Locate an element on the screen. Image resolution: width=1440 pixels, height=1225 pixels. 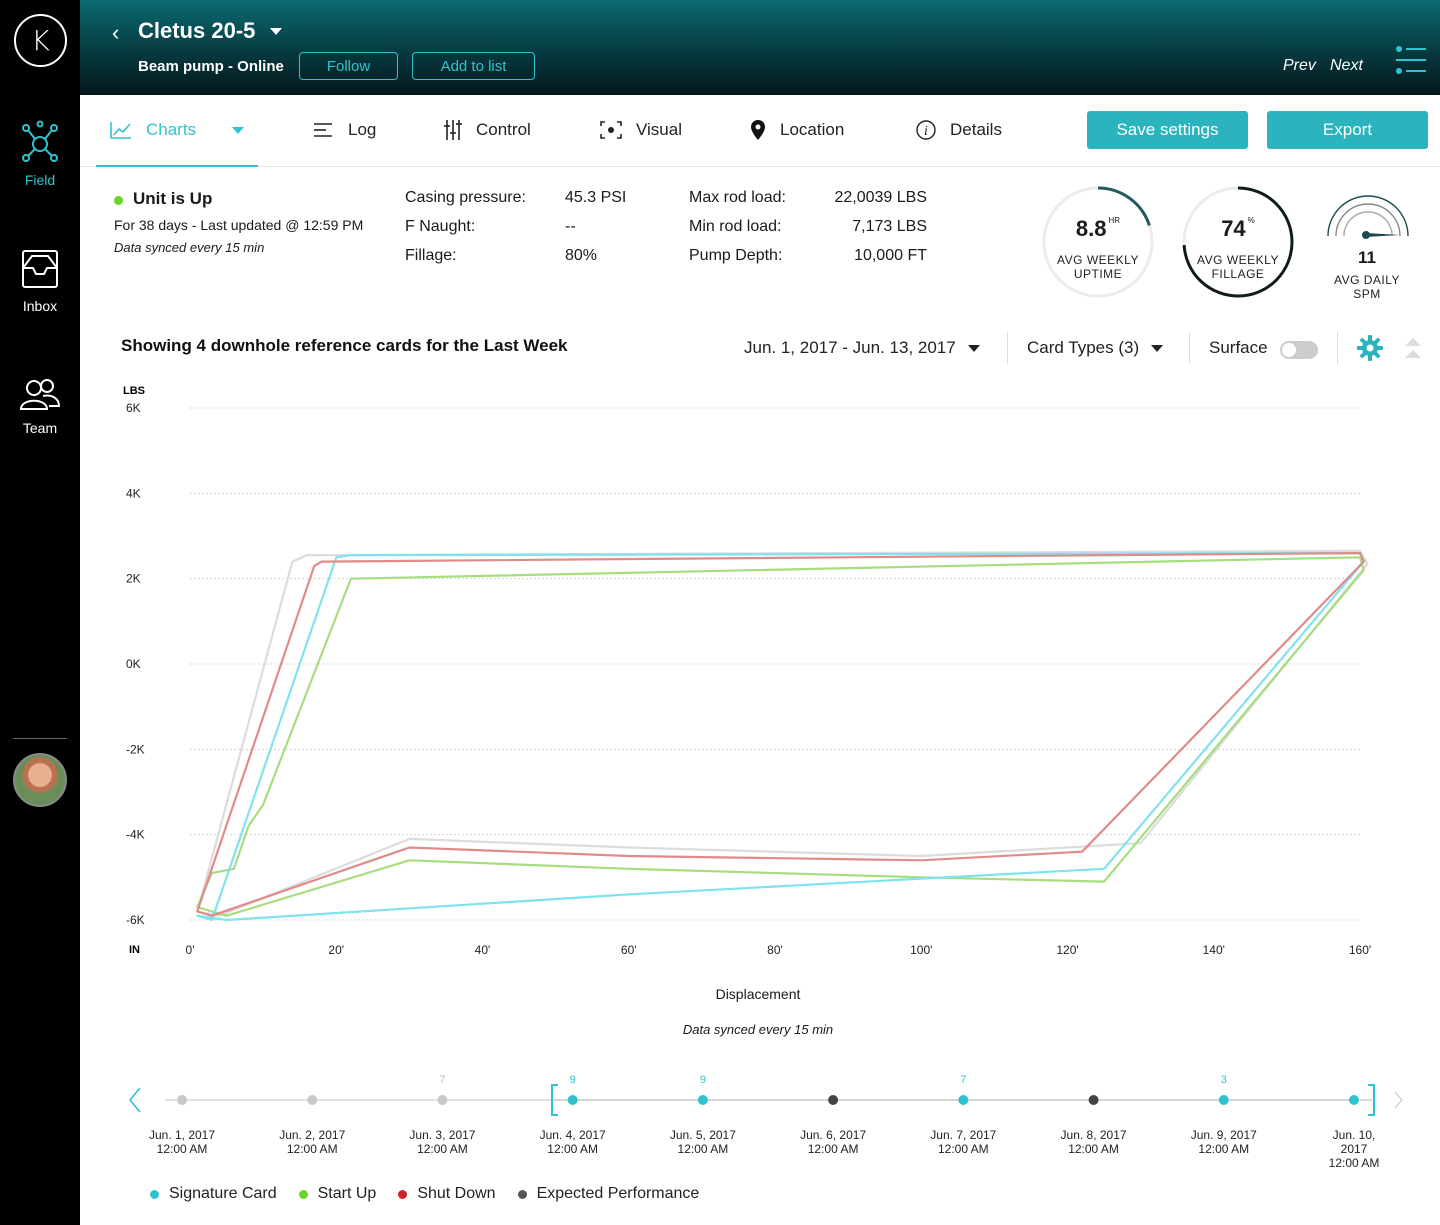
card-types-label: Card Types (3) is located at coordinates (1083, 347).